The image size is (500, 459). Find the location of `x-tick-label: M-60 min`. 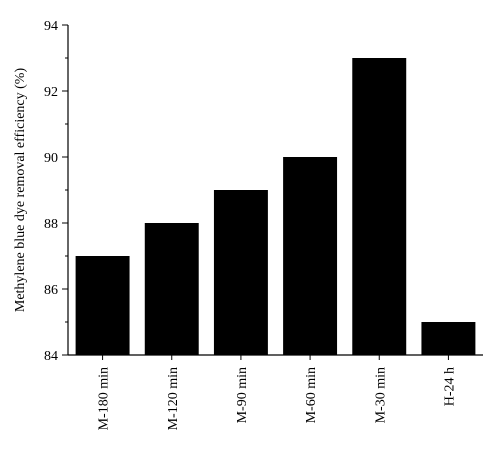

x-tick-label: M-60 min is located at coordinates (311, 395).